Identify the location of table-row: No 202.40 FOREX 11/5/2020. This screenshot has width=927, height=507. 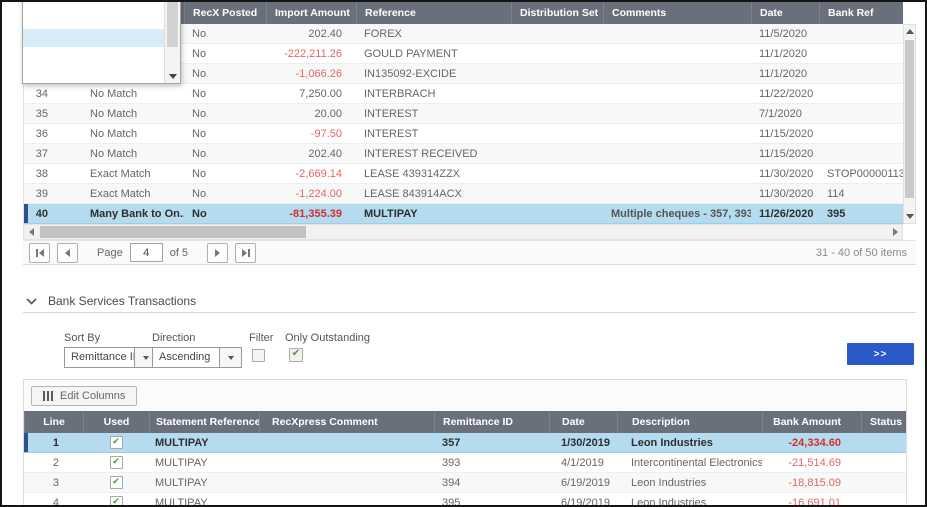
(463, 34).